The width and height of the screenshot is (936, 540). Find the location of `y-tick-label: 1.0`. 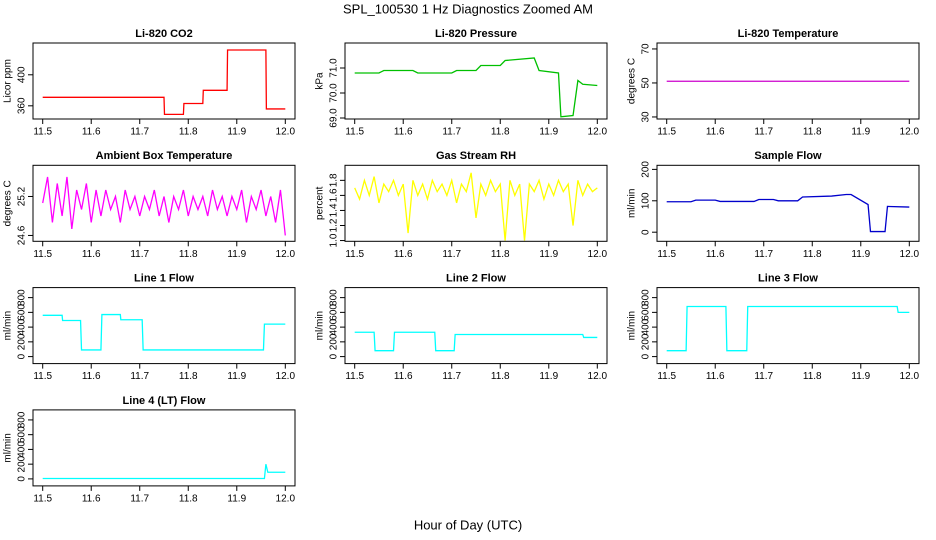

y-tick-label: 1.0 is located at coordinates (334, 240).